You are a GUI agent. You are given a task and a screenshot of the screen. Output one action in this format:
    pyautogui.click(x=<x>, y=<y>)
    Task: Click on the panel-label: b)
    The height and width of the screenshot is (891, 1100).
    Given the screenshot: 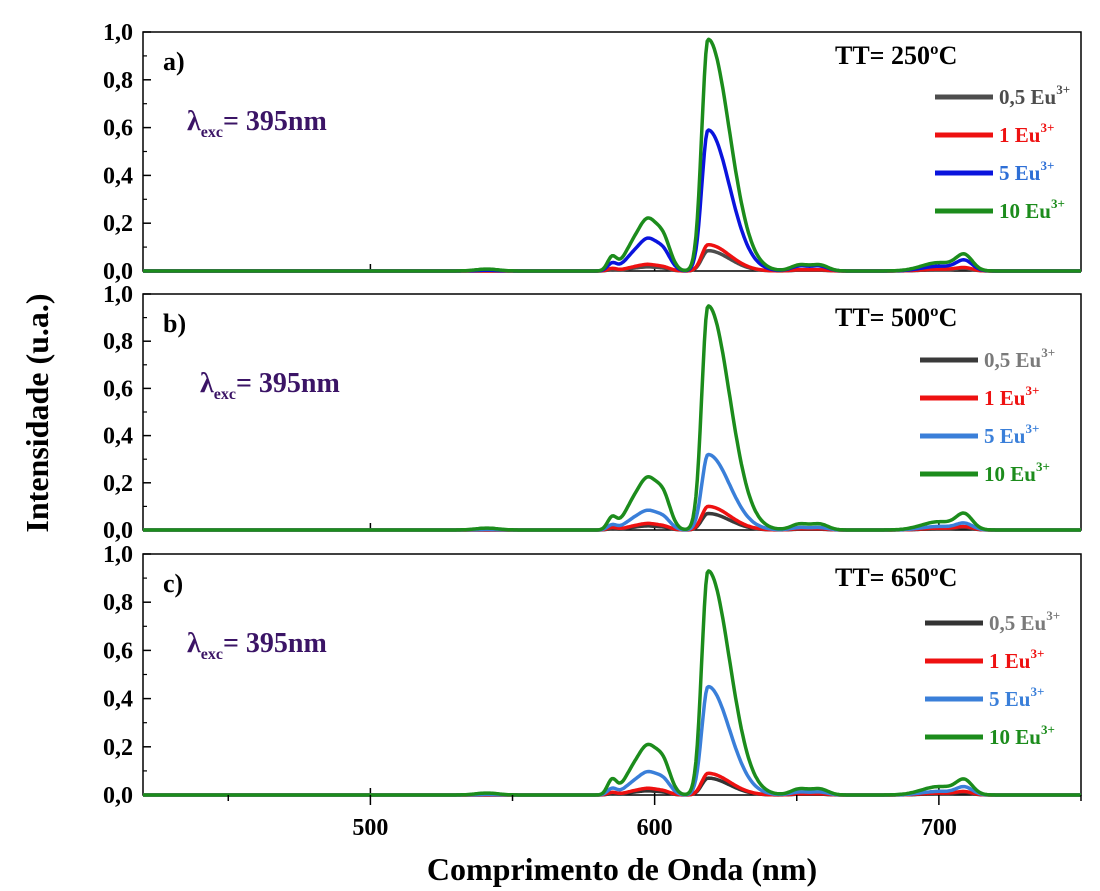 What is the action you would take?
    pyautogui.click(x=174, y=323)
    